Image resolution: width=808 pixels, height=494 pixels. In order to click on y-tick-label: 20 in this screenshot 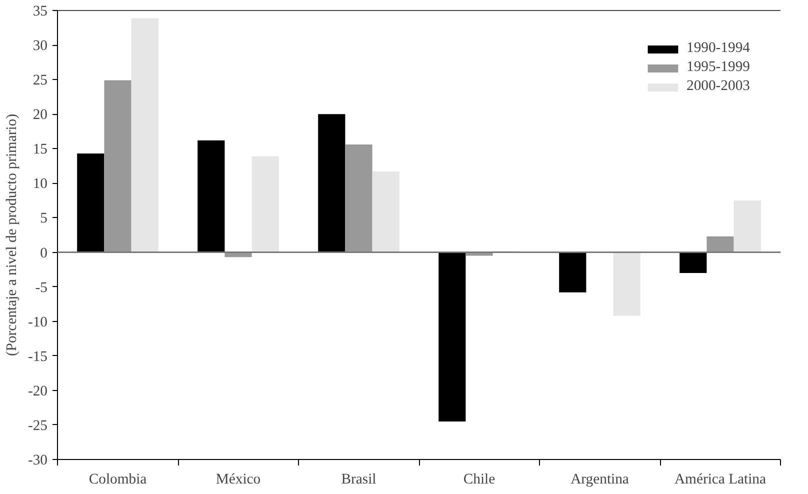, I will do `click(40, 115)`.